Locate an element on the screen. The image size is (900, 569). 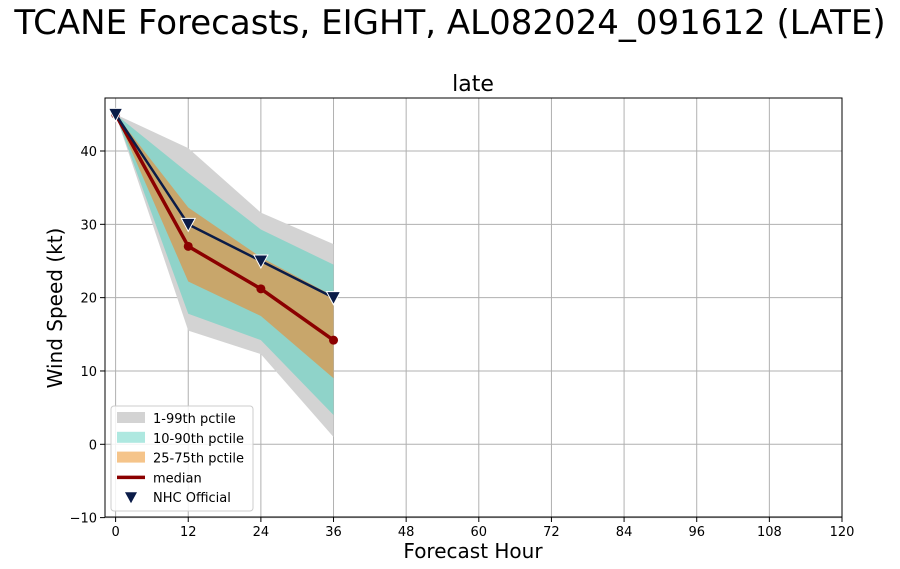
x-tick-label: 36 is located at coordinates (333, 532).